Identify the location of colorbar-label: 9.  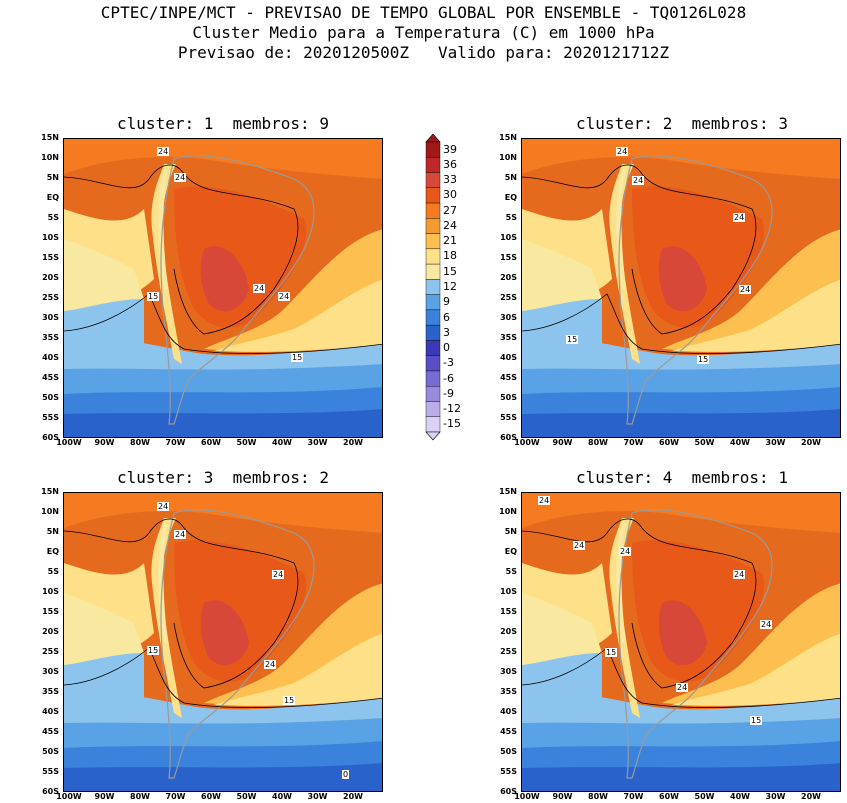
(446, 302).